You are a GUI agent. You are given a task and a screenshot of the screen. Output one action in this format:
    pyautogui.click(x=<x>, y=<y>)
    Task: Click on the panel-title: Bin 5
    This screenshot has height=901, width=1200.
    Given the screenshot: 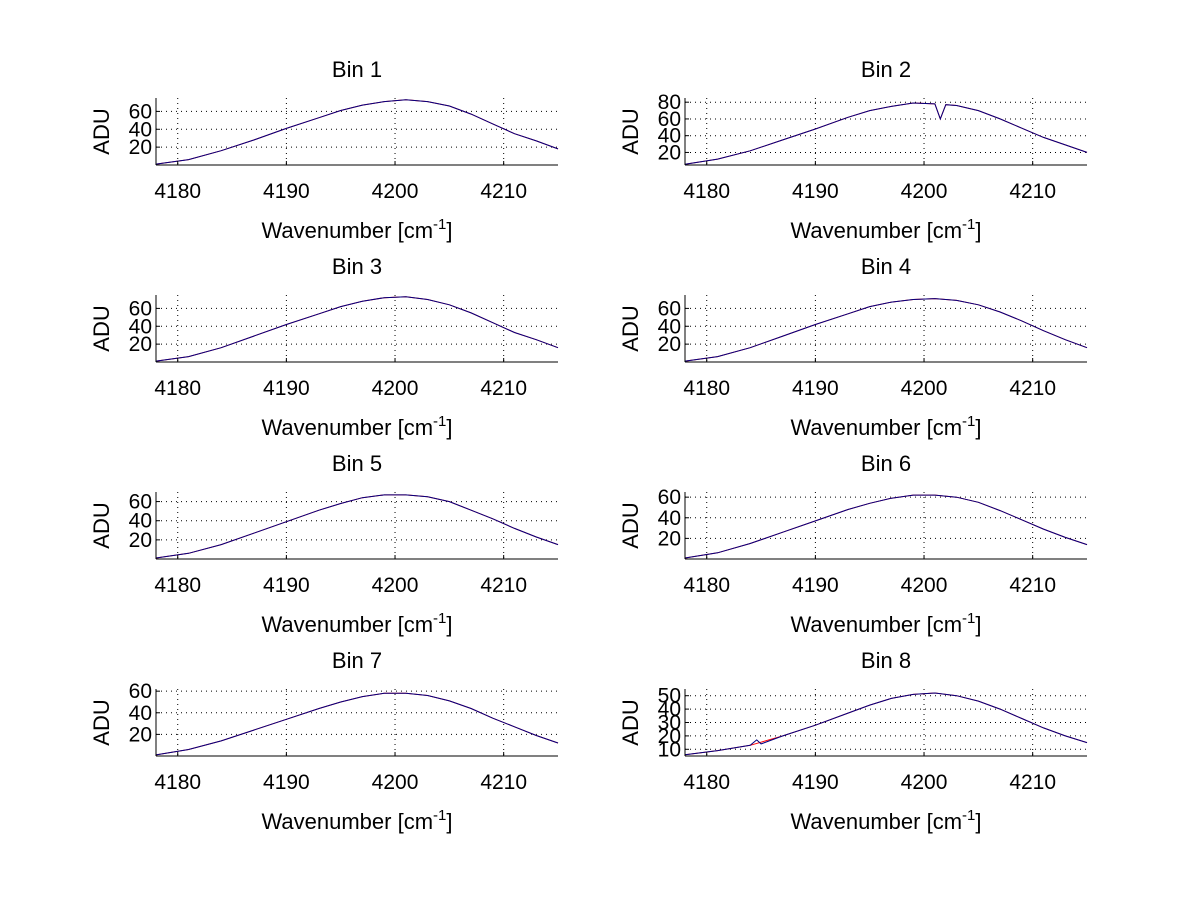 What is the action you would take?
    pyautogui.click(x=357, y=463)
    